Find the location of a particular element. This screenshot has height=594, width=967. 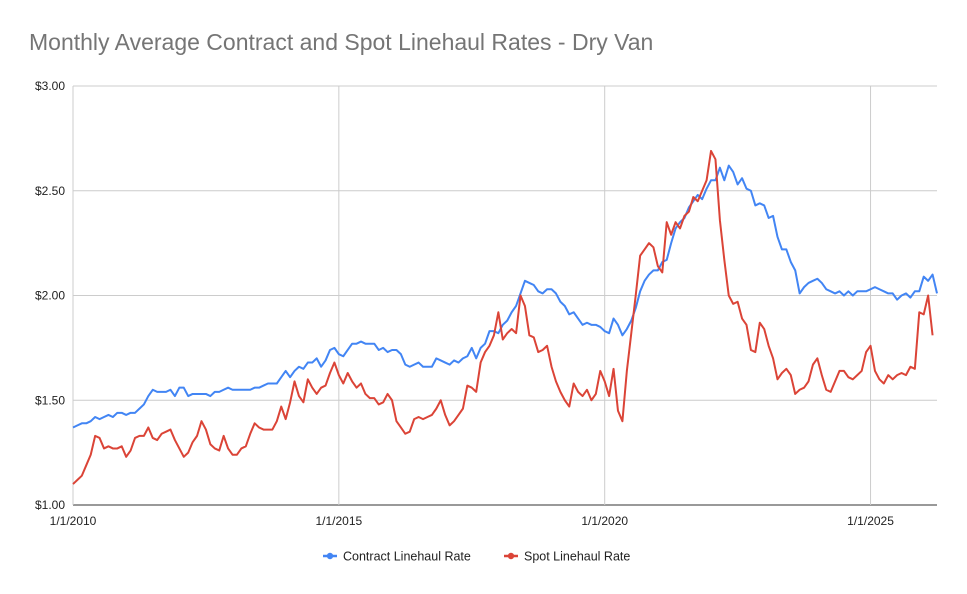

legend-label: Contract Linehaul Rate is located at coordinates (407, 557).